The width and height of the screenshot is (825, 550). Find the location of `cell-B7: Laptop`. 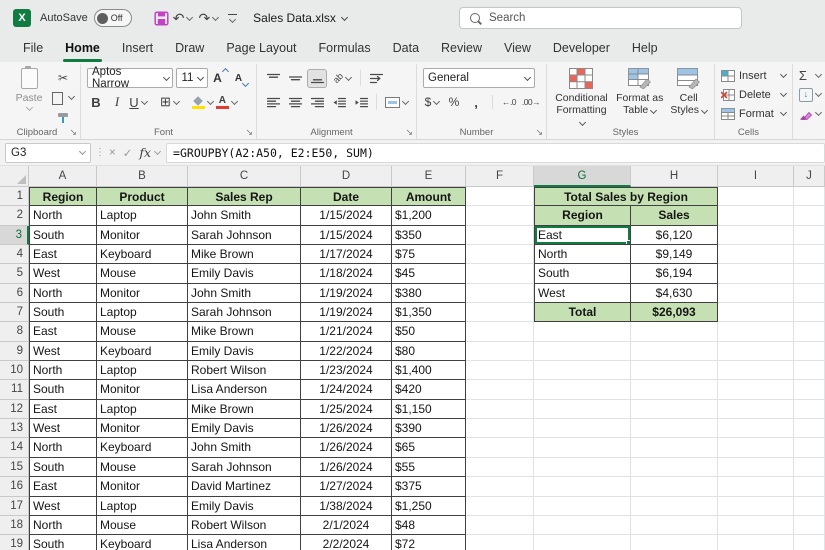

cell-B7: Laptop is located at coordinates (142, 313).